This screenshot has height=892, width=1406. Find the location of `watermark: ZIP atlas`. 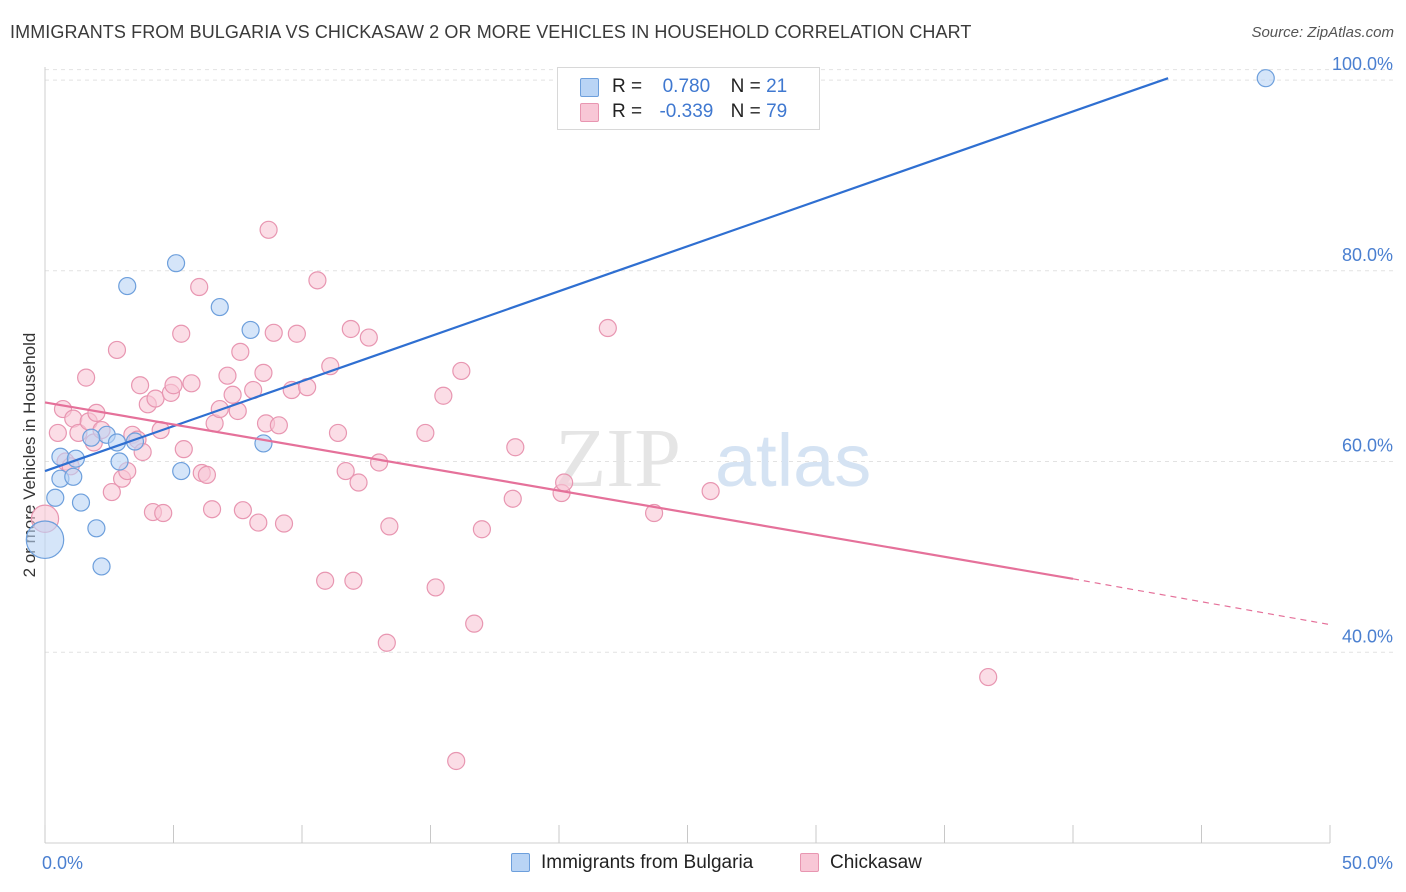

watermark: ZIP atlas is located at coordinates (713, 458).